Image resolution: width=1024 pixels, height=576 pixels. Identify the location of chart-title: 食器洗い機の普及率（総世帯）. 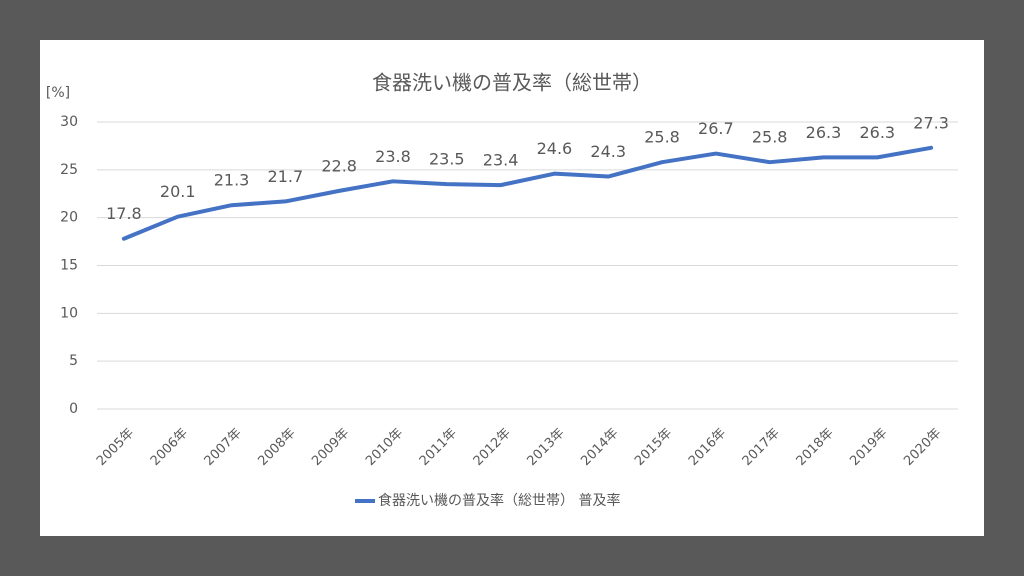
(512, 83).